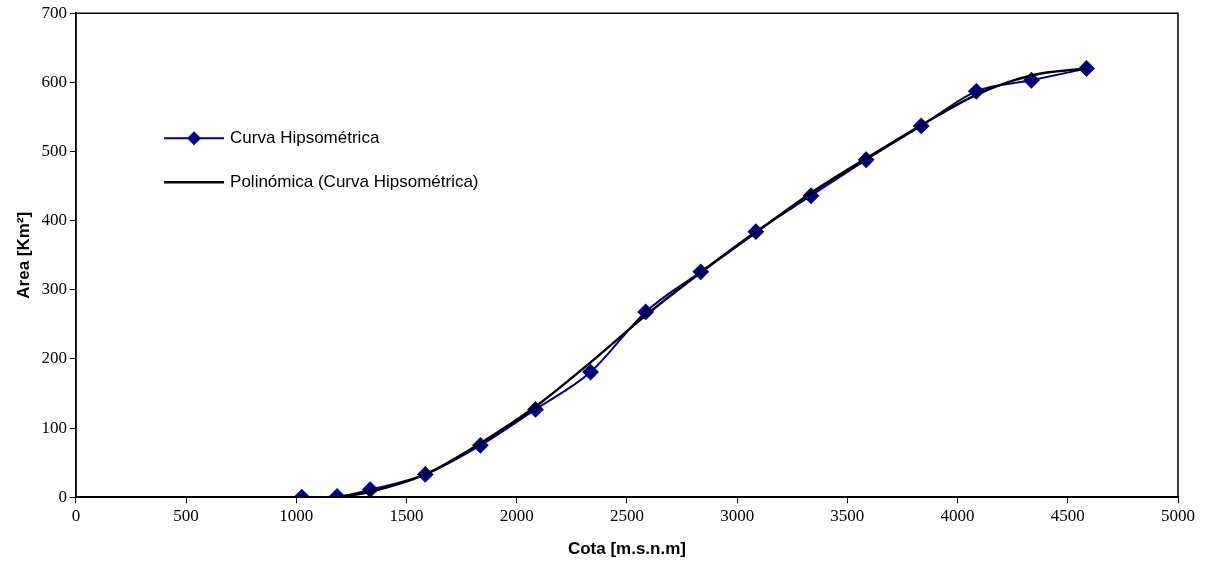 The image size is (1220, 574). What do you see at coordinates (54, 12) in the screenshot?
I see `y-tick-label: 700` at bounding box center [54, 12].